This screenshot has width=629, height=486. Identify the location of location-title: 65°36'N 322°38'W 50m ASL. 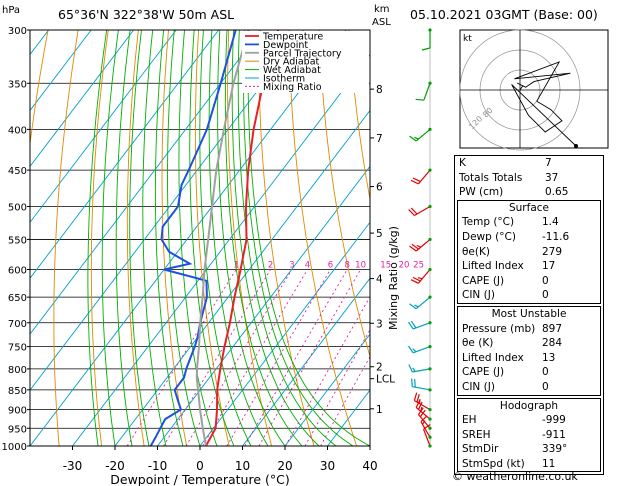
(146, 14).